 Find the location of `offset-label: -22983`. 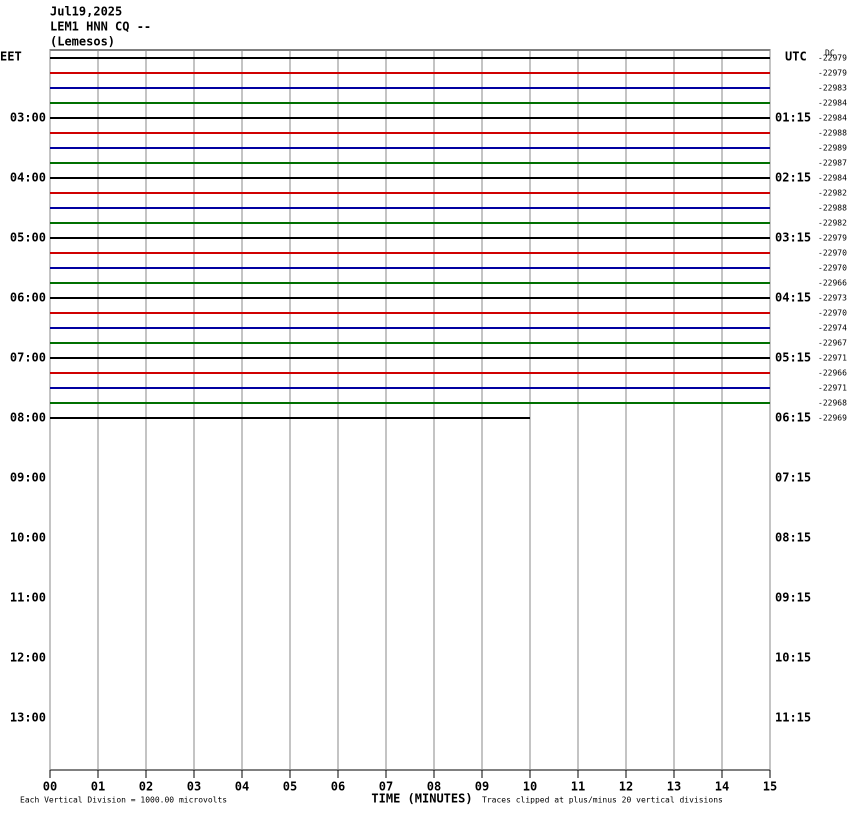

offset-label: -22983 is located at coordinates (832, 88).